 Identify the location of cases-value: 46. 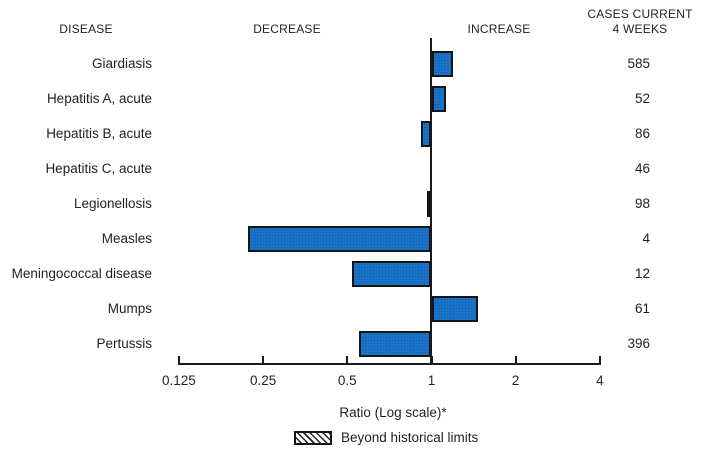
(642, 168).